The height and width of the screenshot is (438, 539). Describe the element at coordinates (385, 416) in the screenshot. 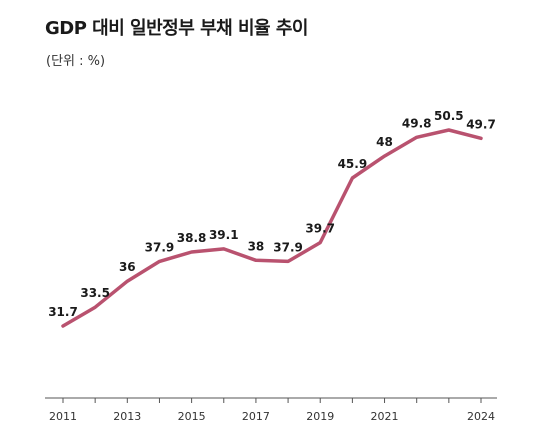

I see `x-tick-label-2021: 2021` at that location.